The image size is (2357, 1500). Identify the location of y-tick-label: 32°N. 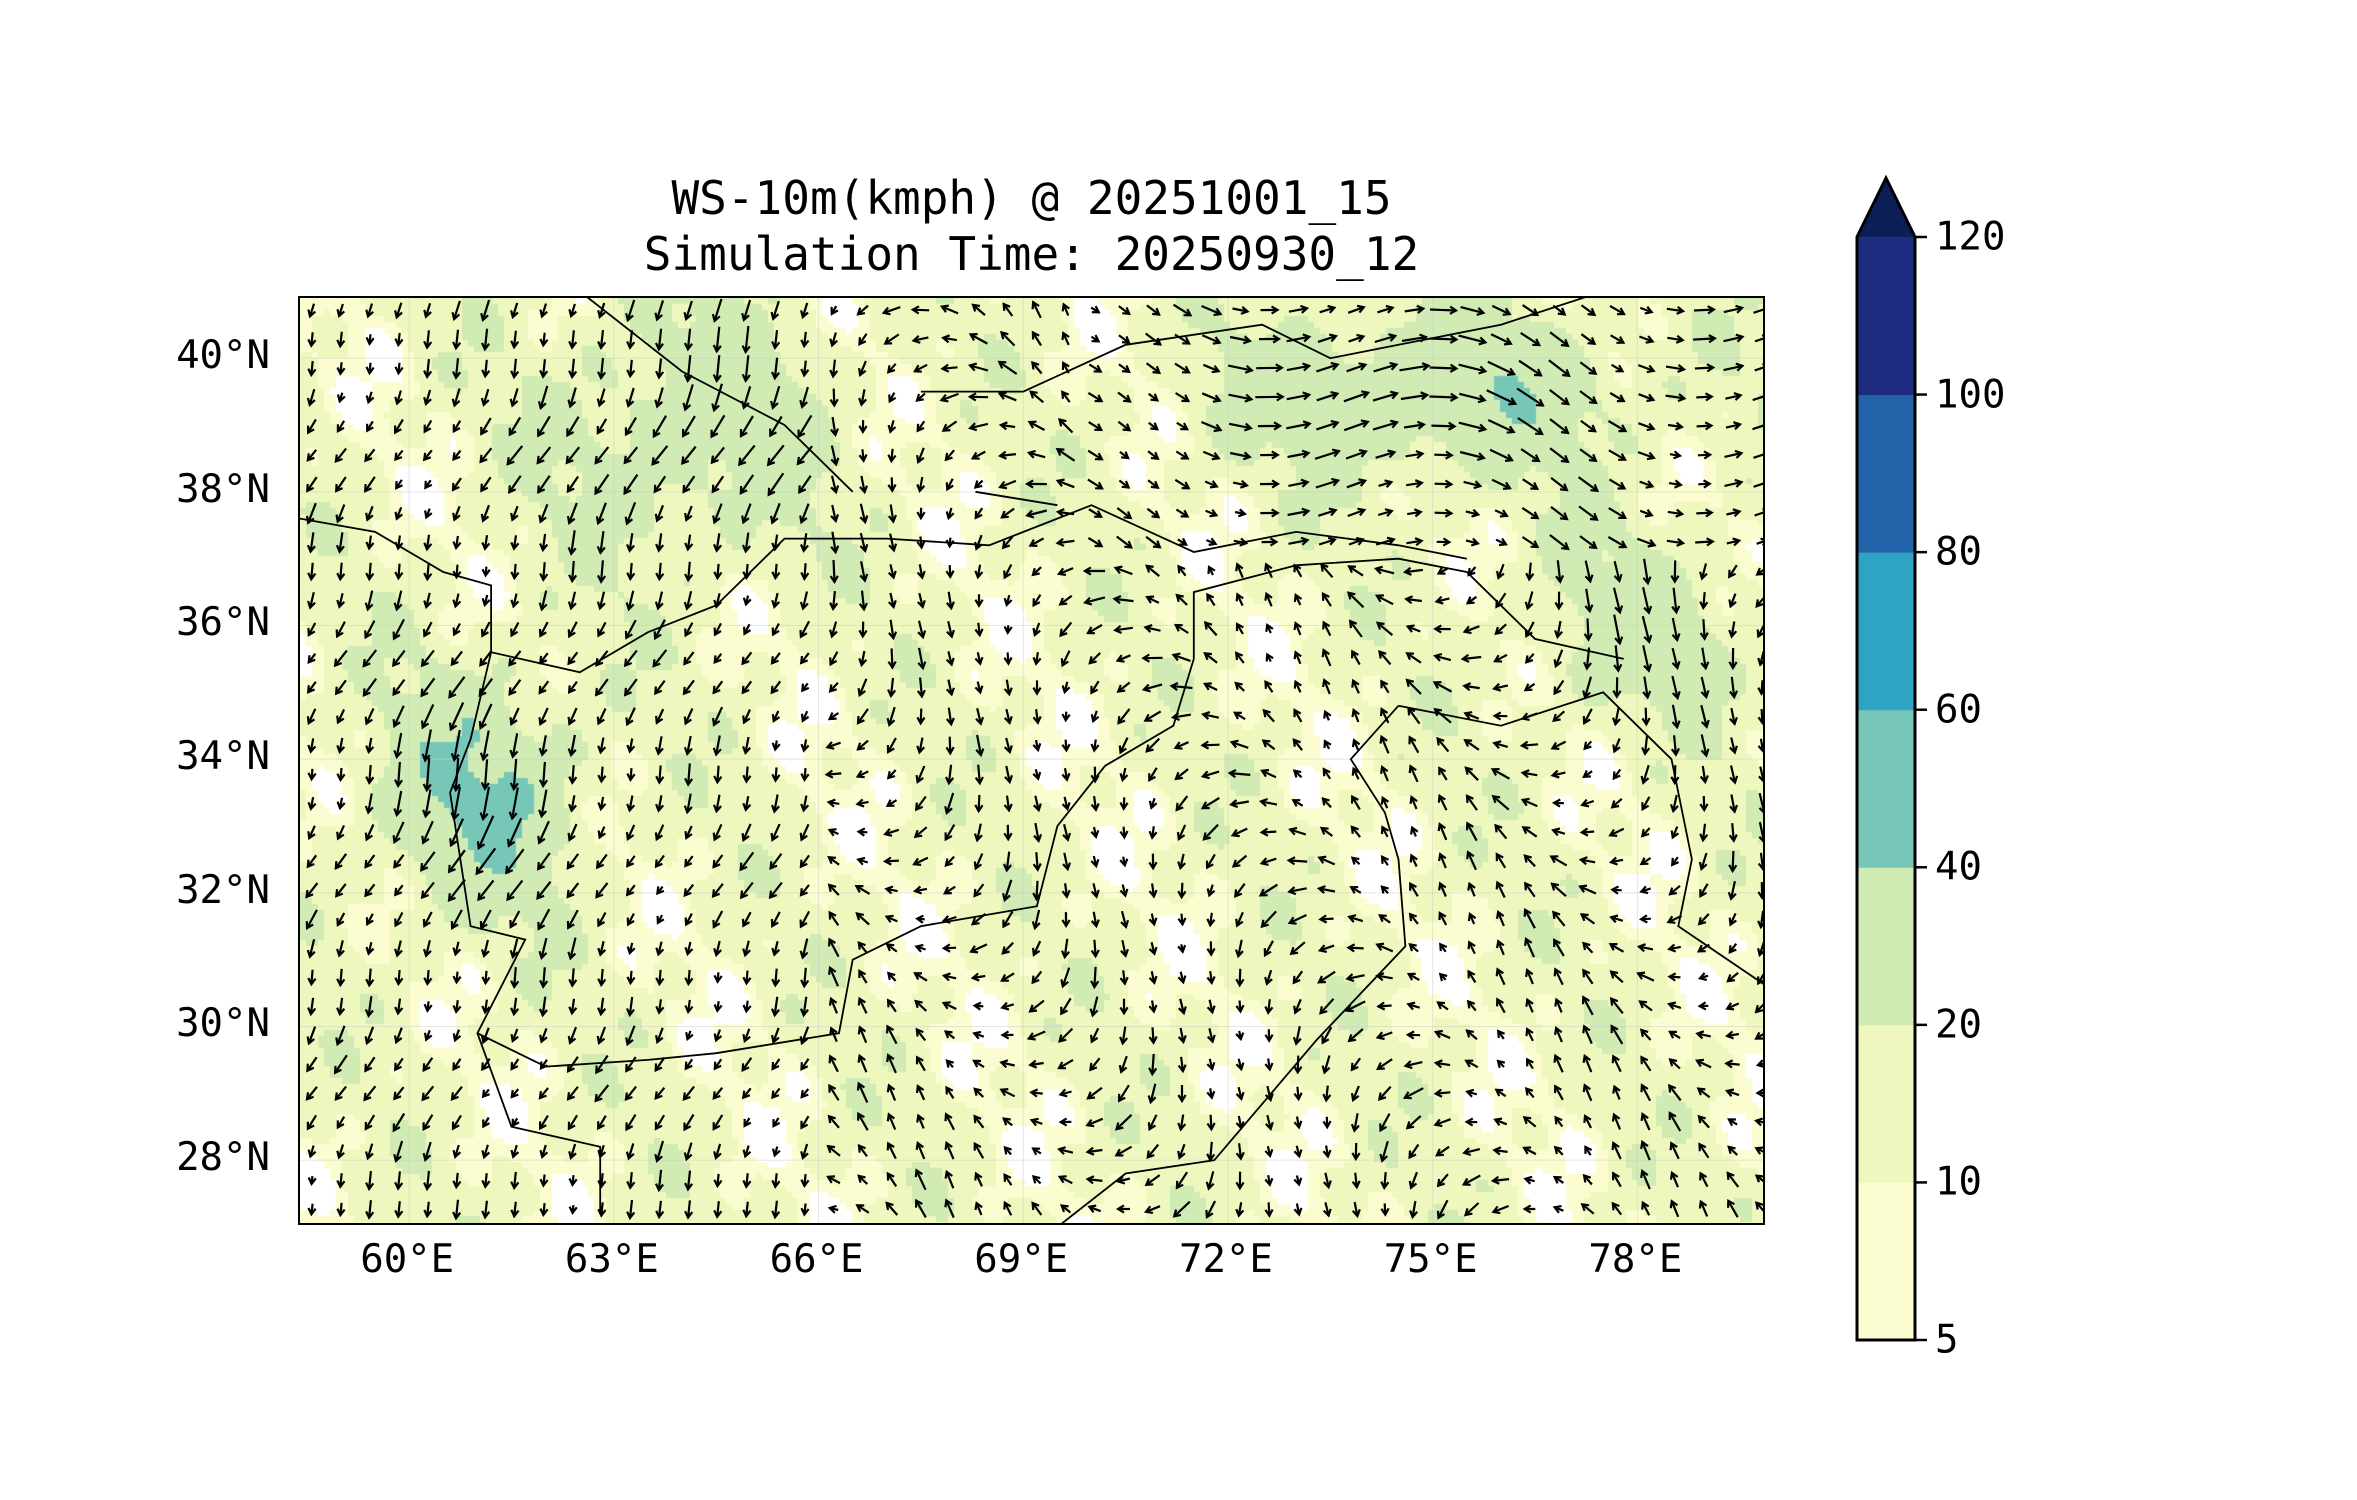
(223, 890).